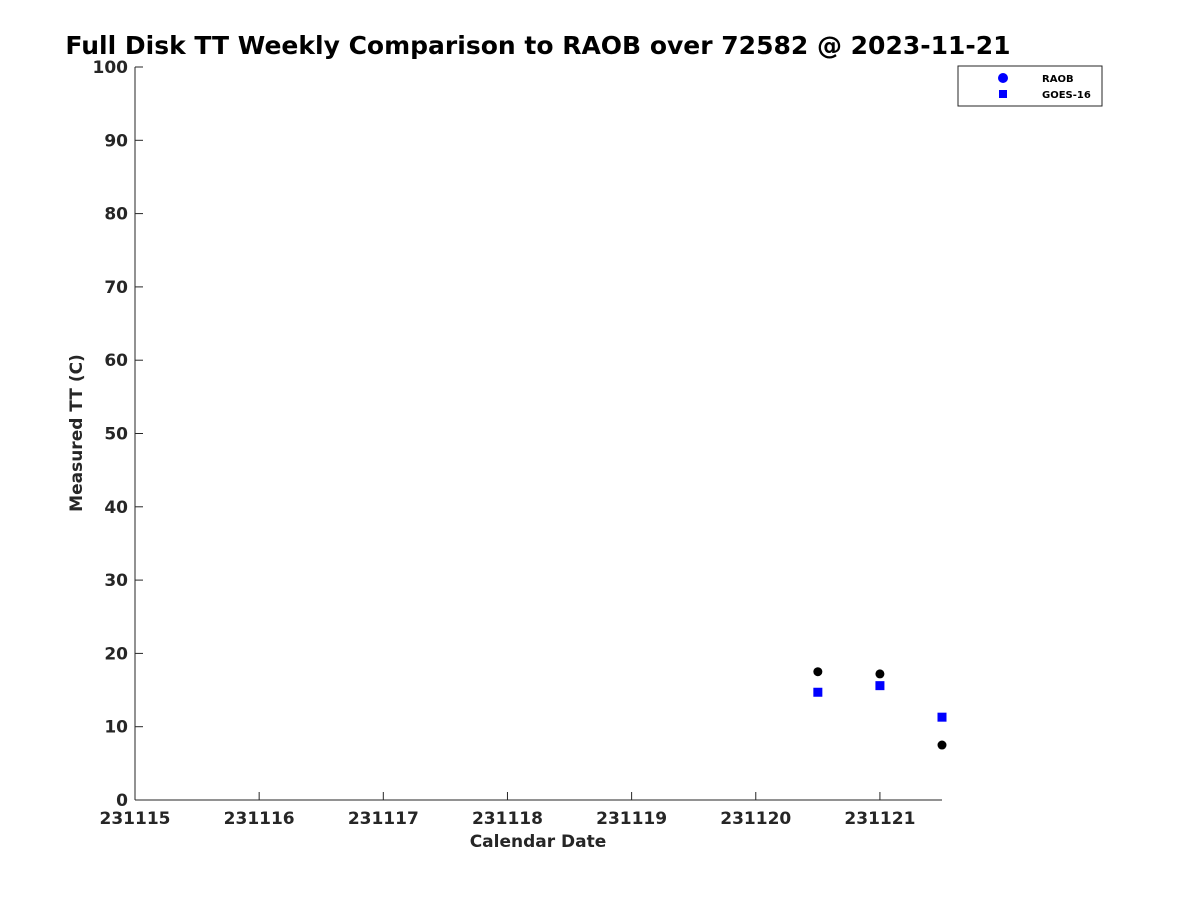 The width and height of the screenshot is (1200, 900). Describe the element at coordinates (507, 819) in the screenshot. I see `x-tick-label: 231118` at that location.